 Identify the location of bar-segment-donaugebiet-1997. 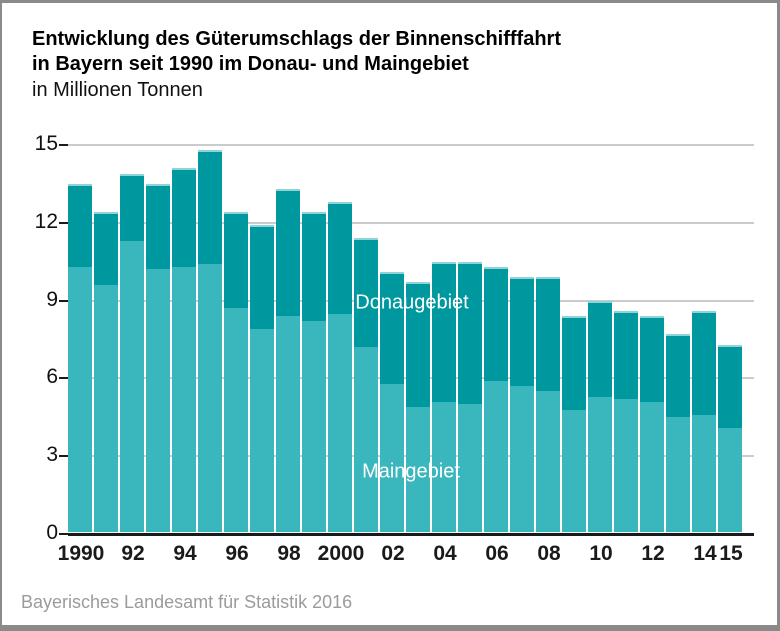
(262, 277).